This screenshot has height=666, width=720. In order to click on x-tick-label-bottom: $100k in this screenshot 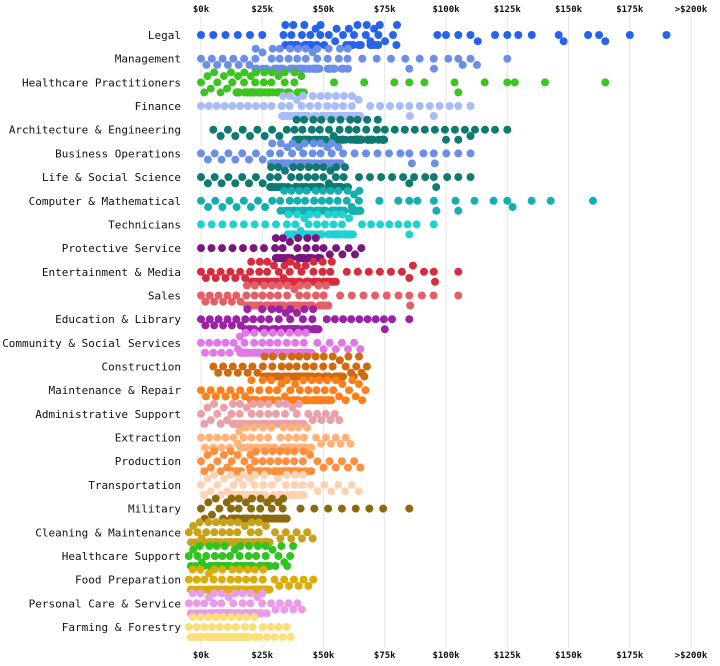, I will do `click(446, 656)`.